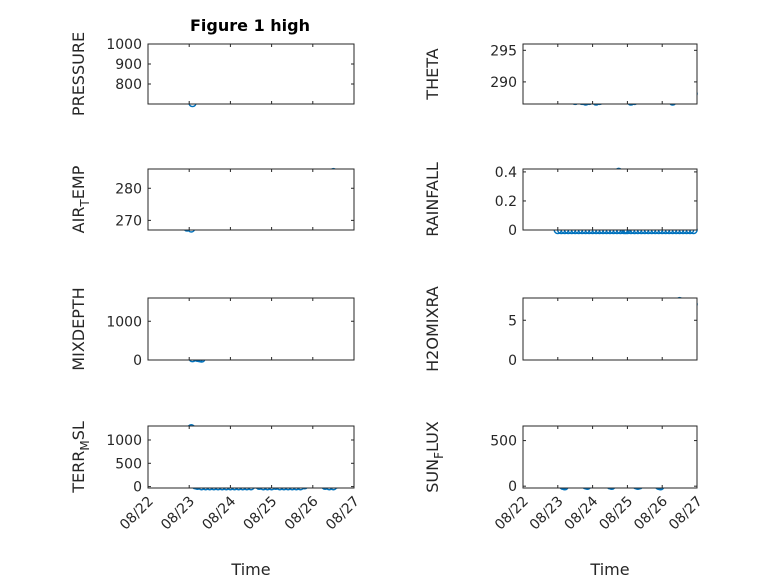  What do you see at coordinates (432, 74) in the screenshot?
I see `y-axis-label: THETA` at bounding box center [432, 74].